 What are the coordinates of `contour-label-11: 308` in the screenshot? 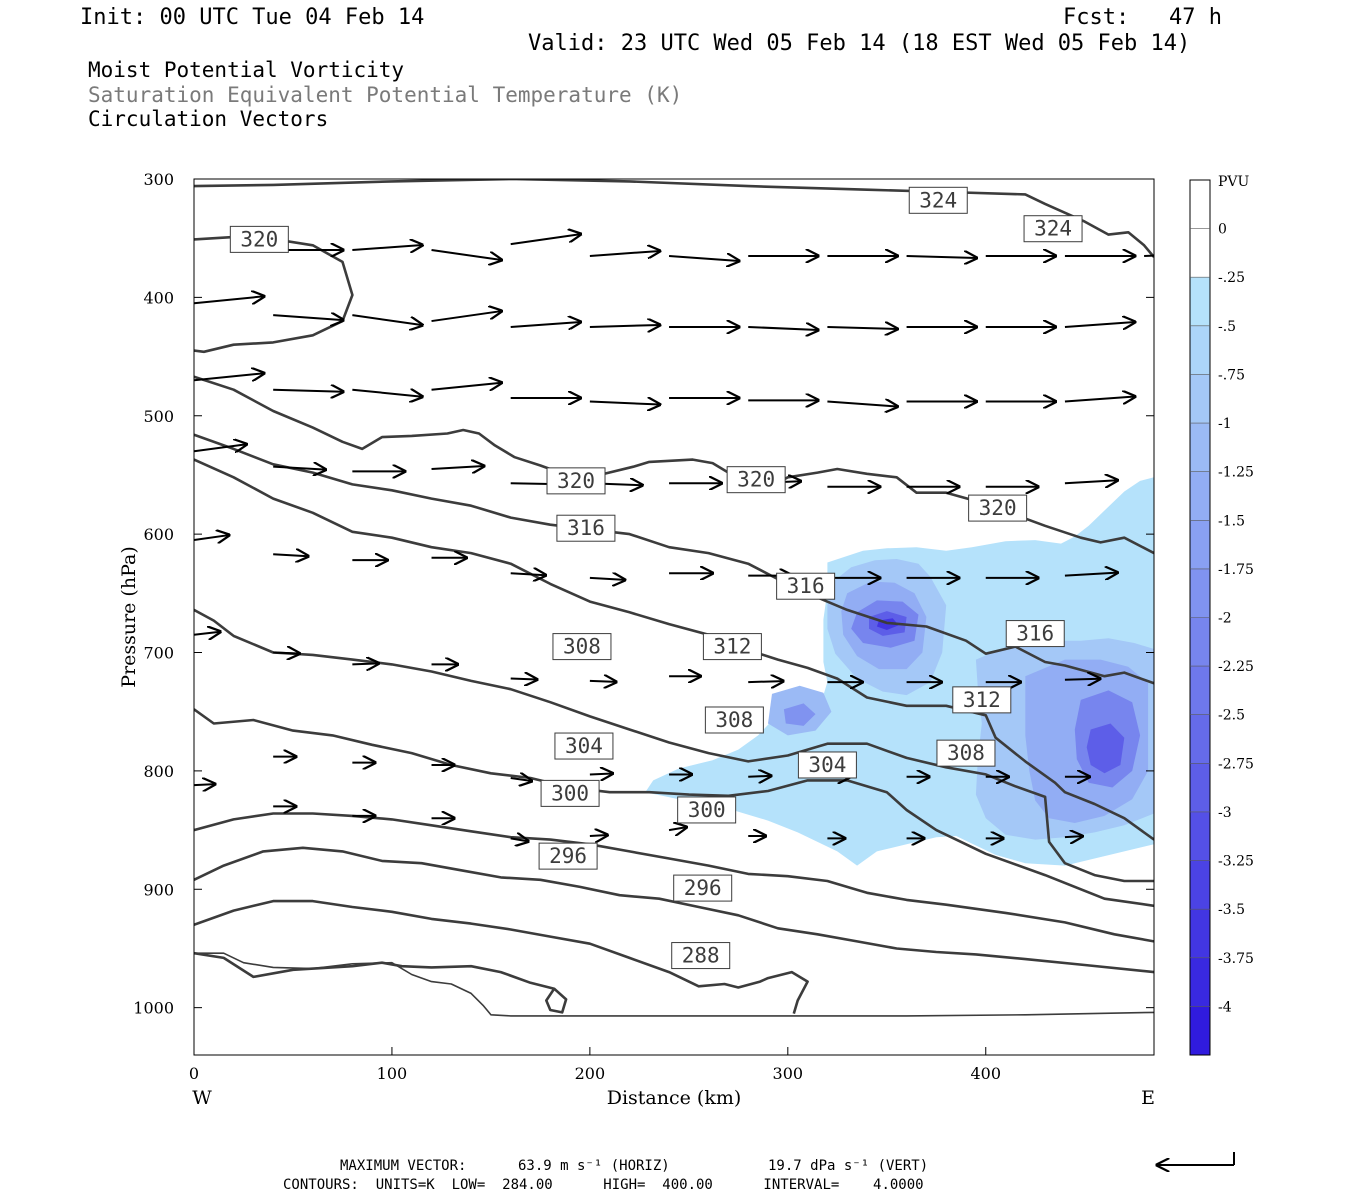 It's located at (582, 647).